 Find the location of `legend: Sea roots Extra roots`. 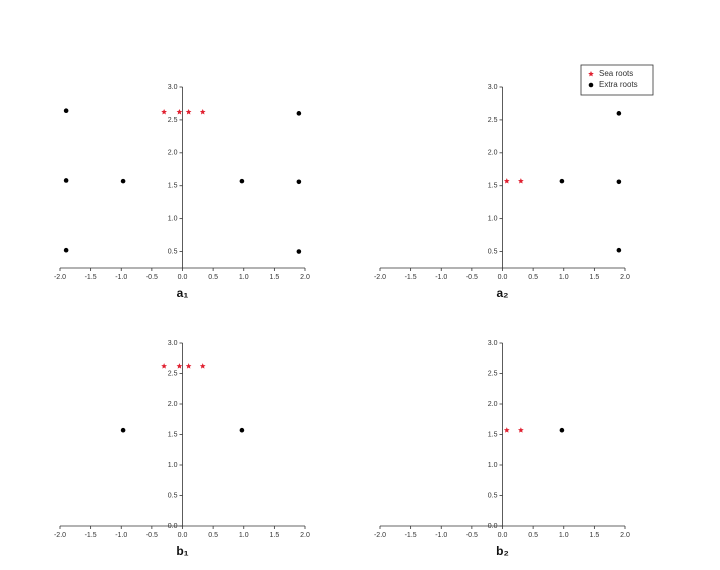

legend: Sea roots Extra roots is located at coordinates (617, 80).